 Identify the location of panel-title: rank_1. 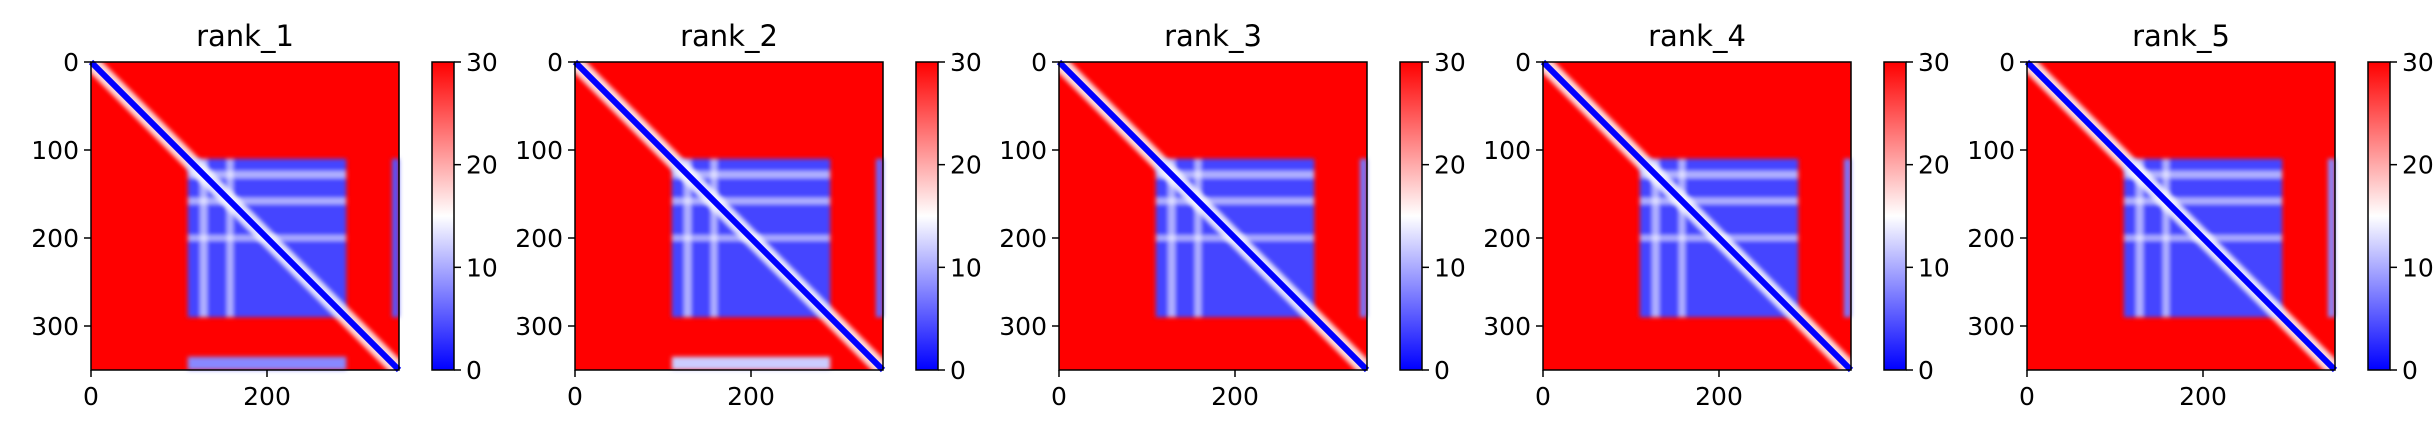
(245, 36).